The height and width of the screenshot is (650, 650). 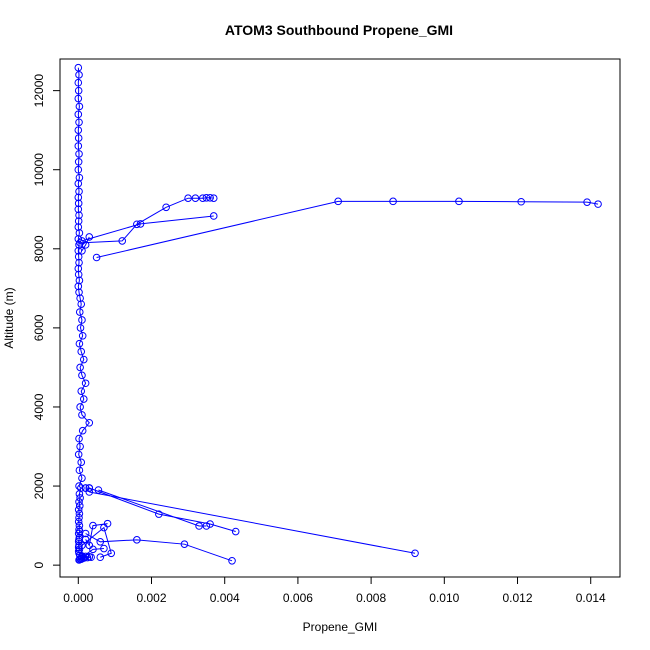 What do you see at coordinates (340, 627) in the screenshot?
I see `x-axis-label: Propene_GMI` at bounding box center [340, 627].